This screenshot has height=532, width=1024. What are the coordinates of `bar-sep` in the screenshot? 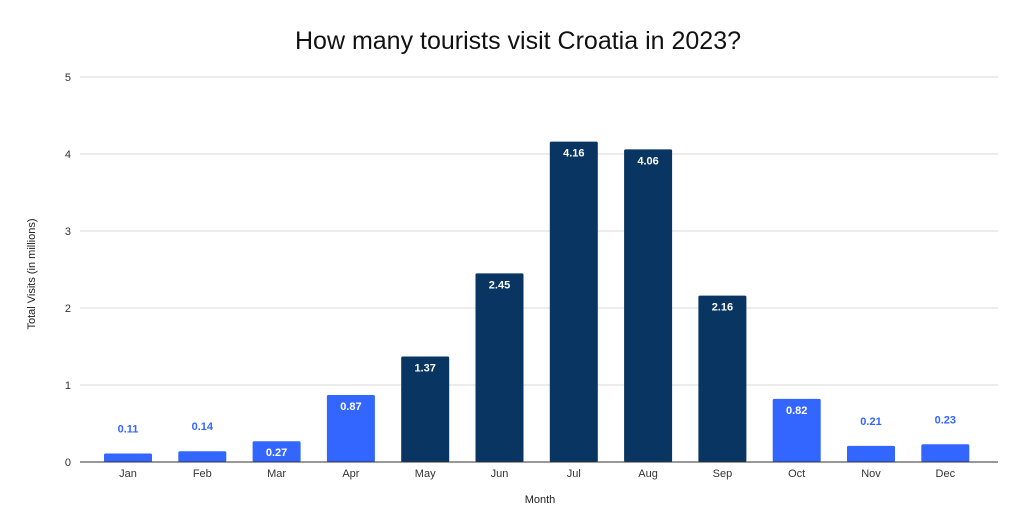 It's located at (722, 378).